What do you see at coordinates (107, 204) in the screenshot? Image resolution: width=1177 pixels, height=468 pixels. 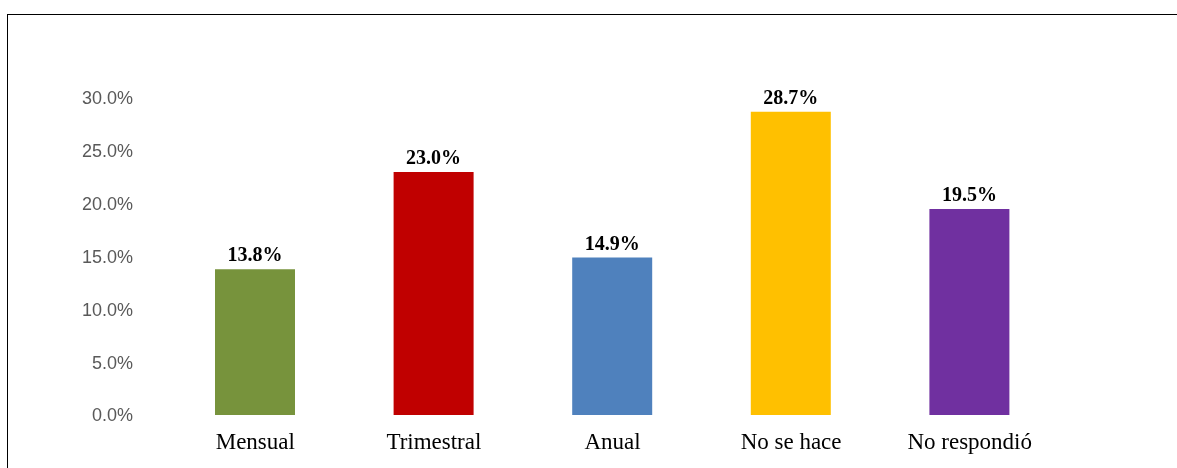 I see `y-tick-label: 20.0%` at bounding box center [107, 204].